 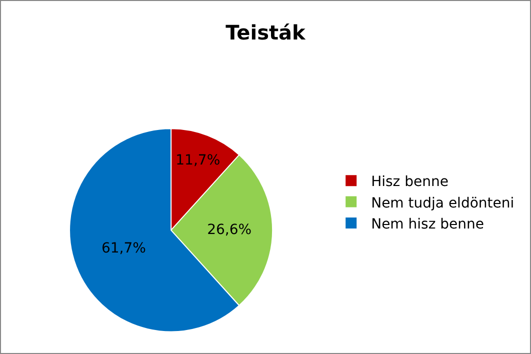 I want to click on legend-label: Hisz benne, so click(x=409, y=182).